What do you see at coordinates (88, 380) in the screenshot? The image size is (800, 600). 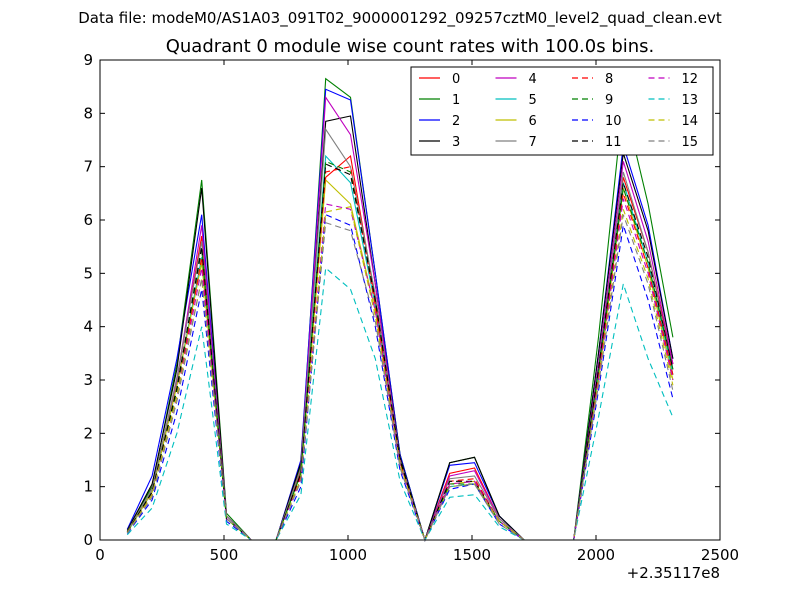 I see `y-tick-label: 3` at bounding box center [88, 380].